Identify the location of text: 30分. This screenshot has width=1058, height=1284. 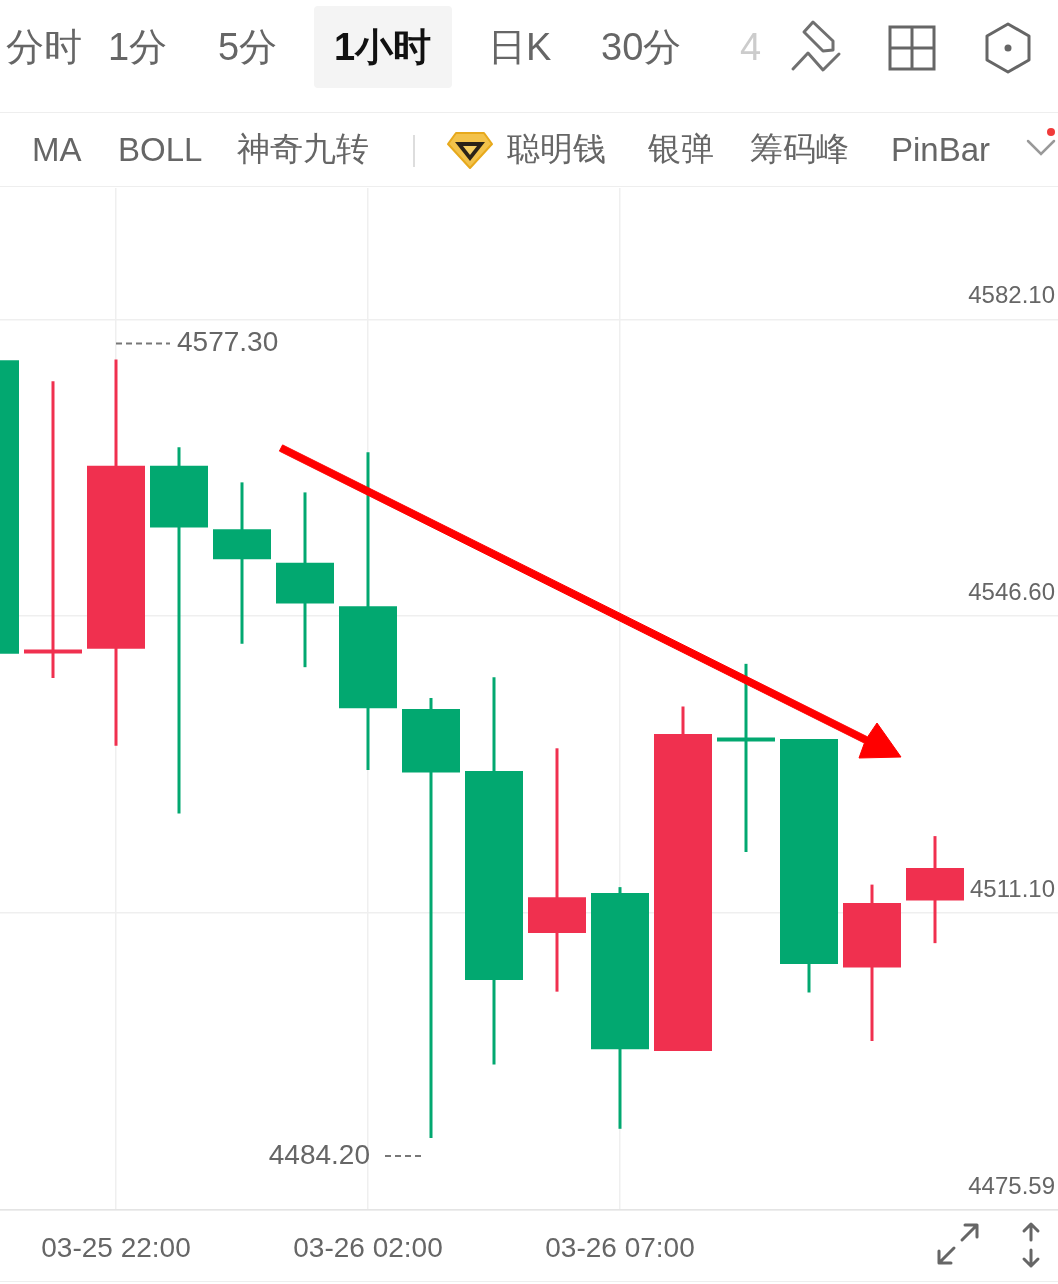
(641, 47).